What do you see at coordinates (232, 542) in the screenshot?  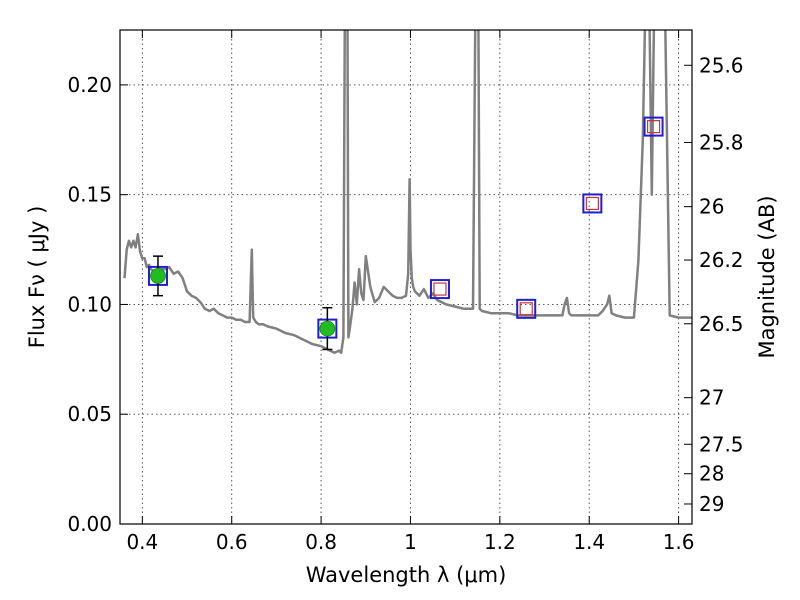 I see `x-tick-label: 0.6` at bounding box center [232, 542].